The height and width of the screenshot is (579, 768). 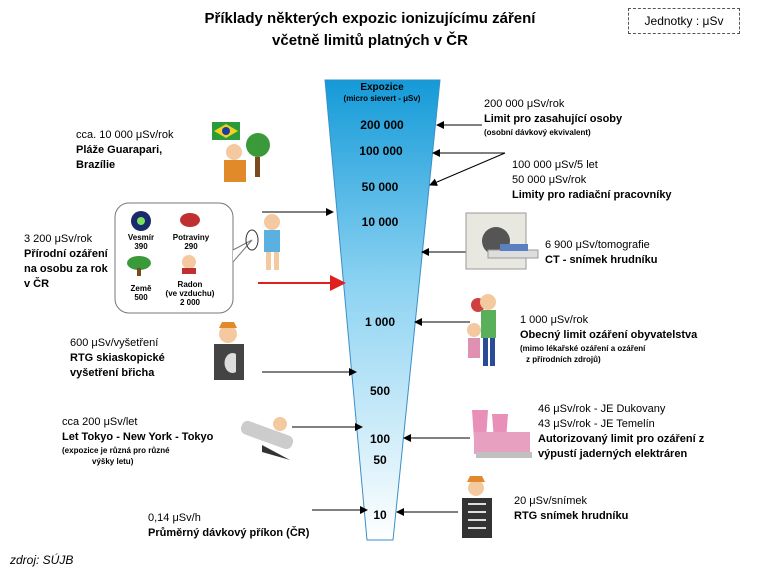 What do you see at coordinates (380, 391) in the screenshot?
I see `scale-value: 500` at bounding box center [380, 391].